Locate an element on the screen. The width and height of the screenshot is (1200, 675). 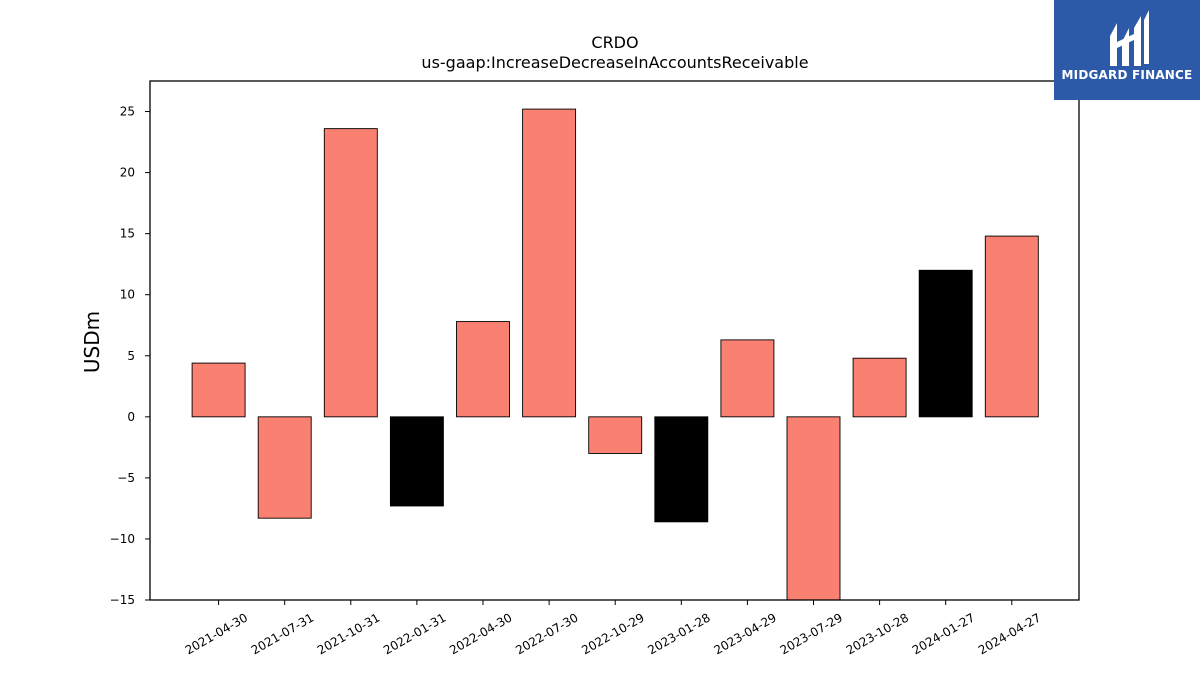
x-tick-label: 2022-10-29 is located at coordinates (612, 633).